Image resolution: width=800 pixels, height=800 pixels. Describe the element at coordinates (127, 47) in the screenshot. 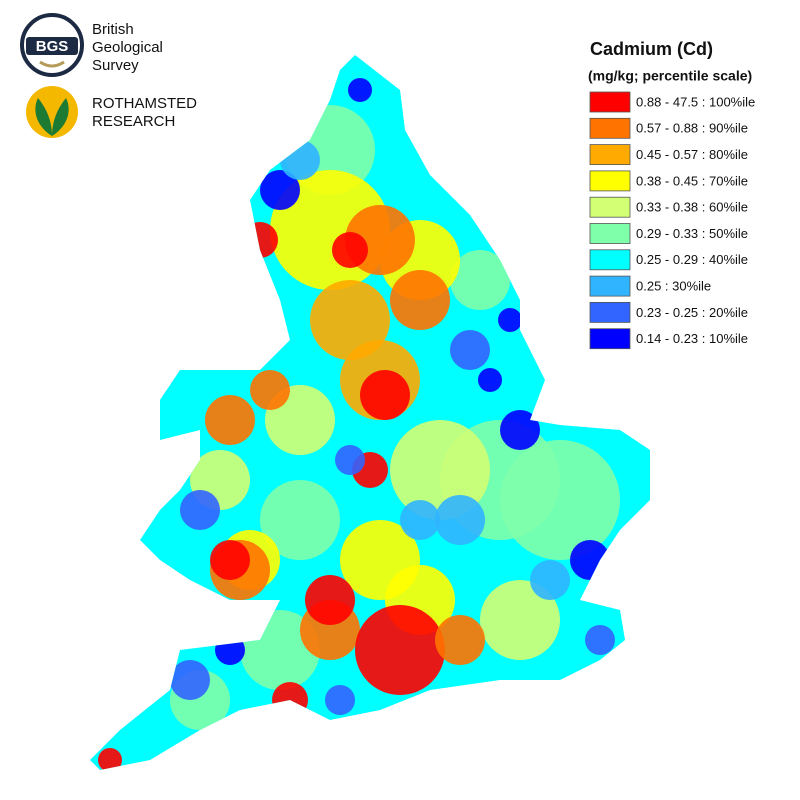

I see `logo-text: Geological` at that location.